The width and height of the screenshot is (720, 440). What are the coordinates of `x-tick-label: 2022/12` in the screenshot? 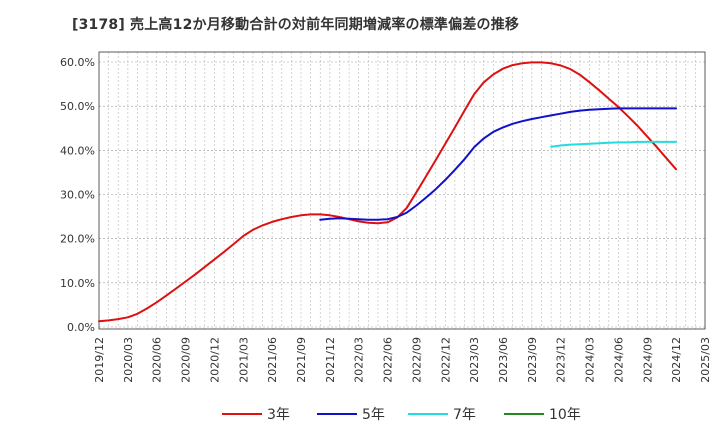 It's located at (445, 360).